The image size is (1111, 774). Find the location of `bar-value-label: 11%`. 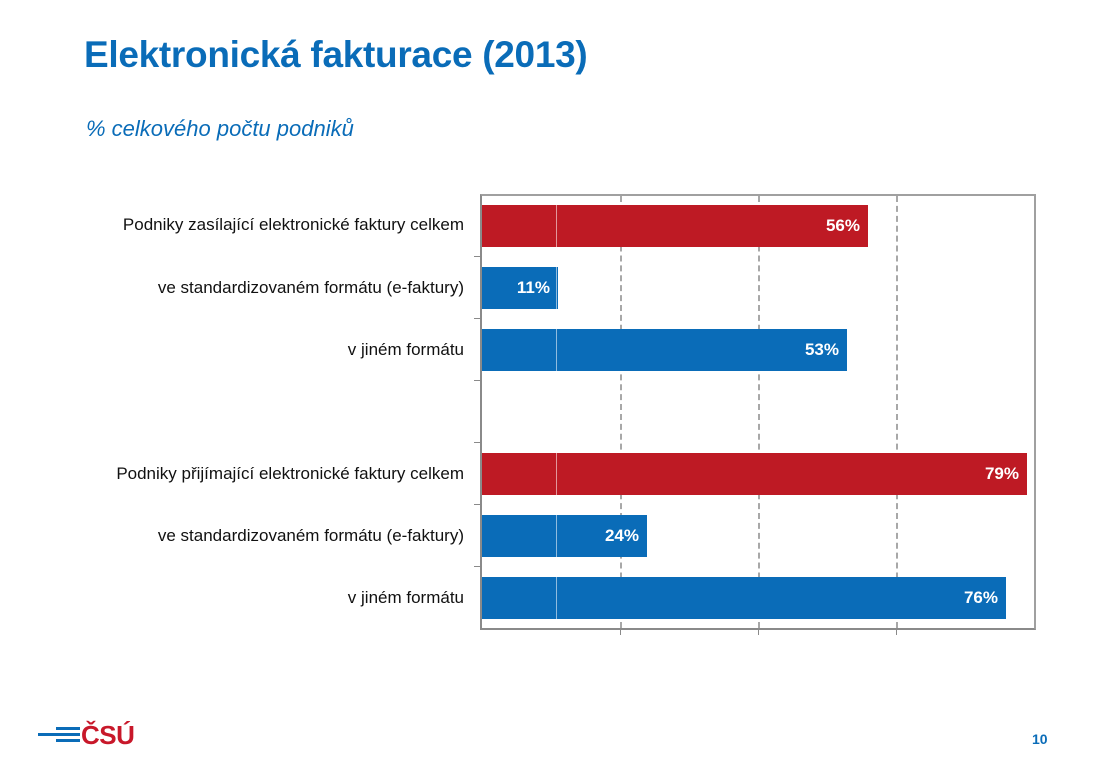

bar-value-label: 11% is located at coordinates (533, 287).